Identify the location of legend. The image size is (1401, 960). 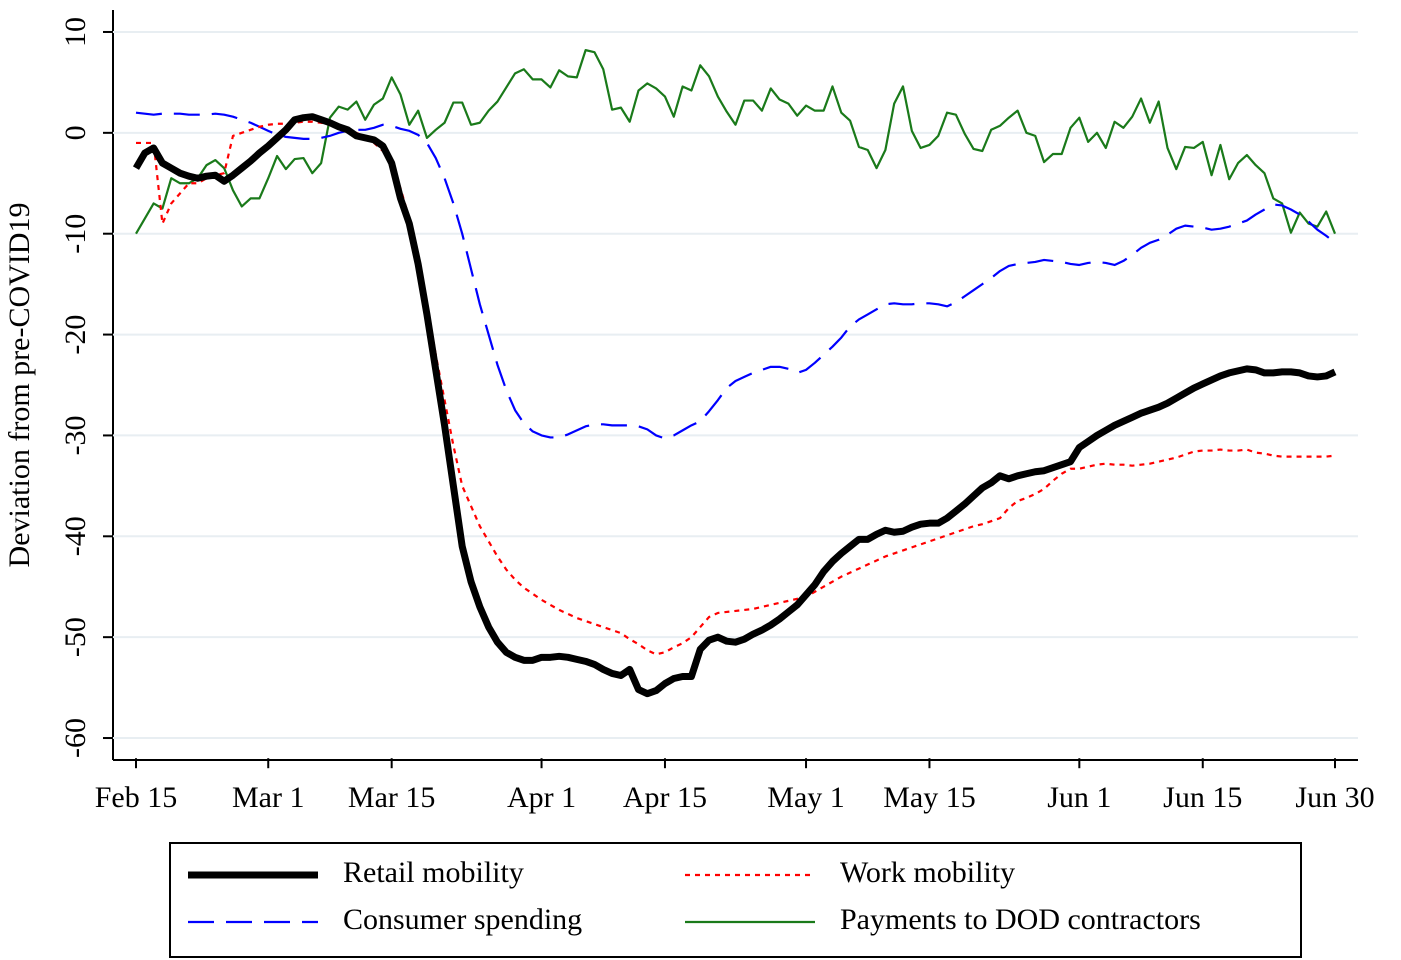
(735, 900).